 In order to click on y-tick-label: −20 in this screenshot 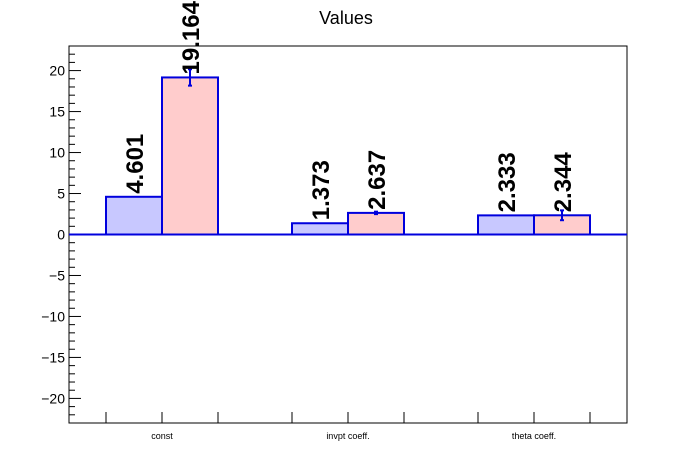, I will do `click(53, 398)`.